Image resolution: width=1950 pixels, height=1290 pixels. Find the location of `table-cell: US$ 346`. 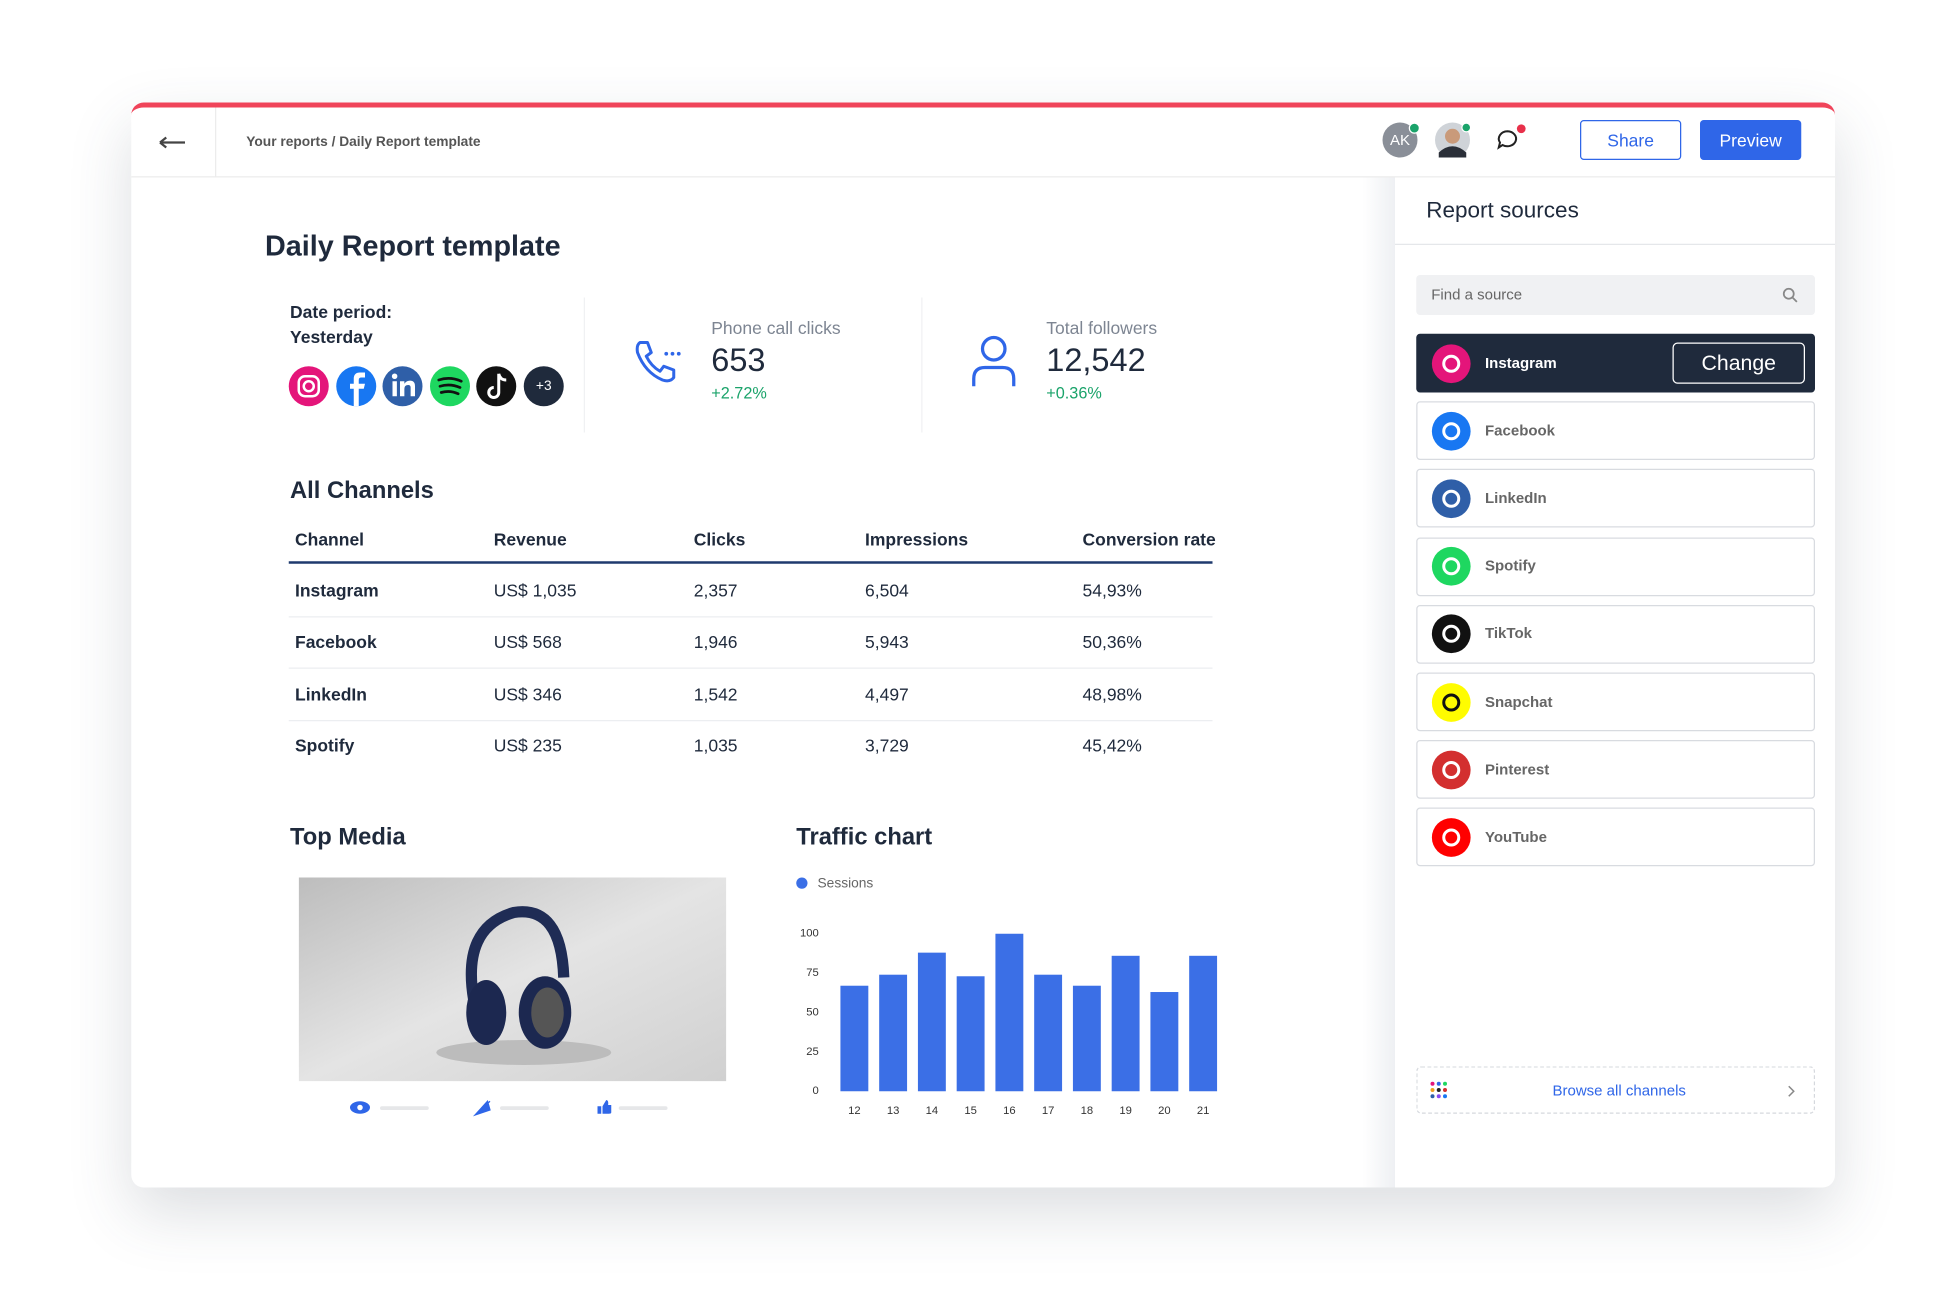

table-cell: US$ 346 is located at coordinates (527, 694).